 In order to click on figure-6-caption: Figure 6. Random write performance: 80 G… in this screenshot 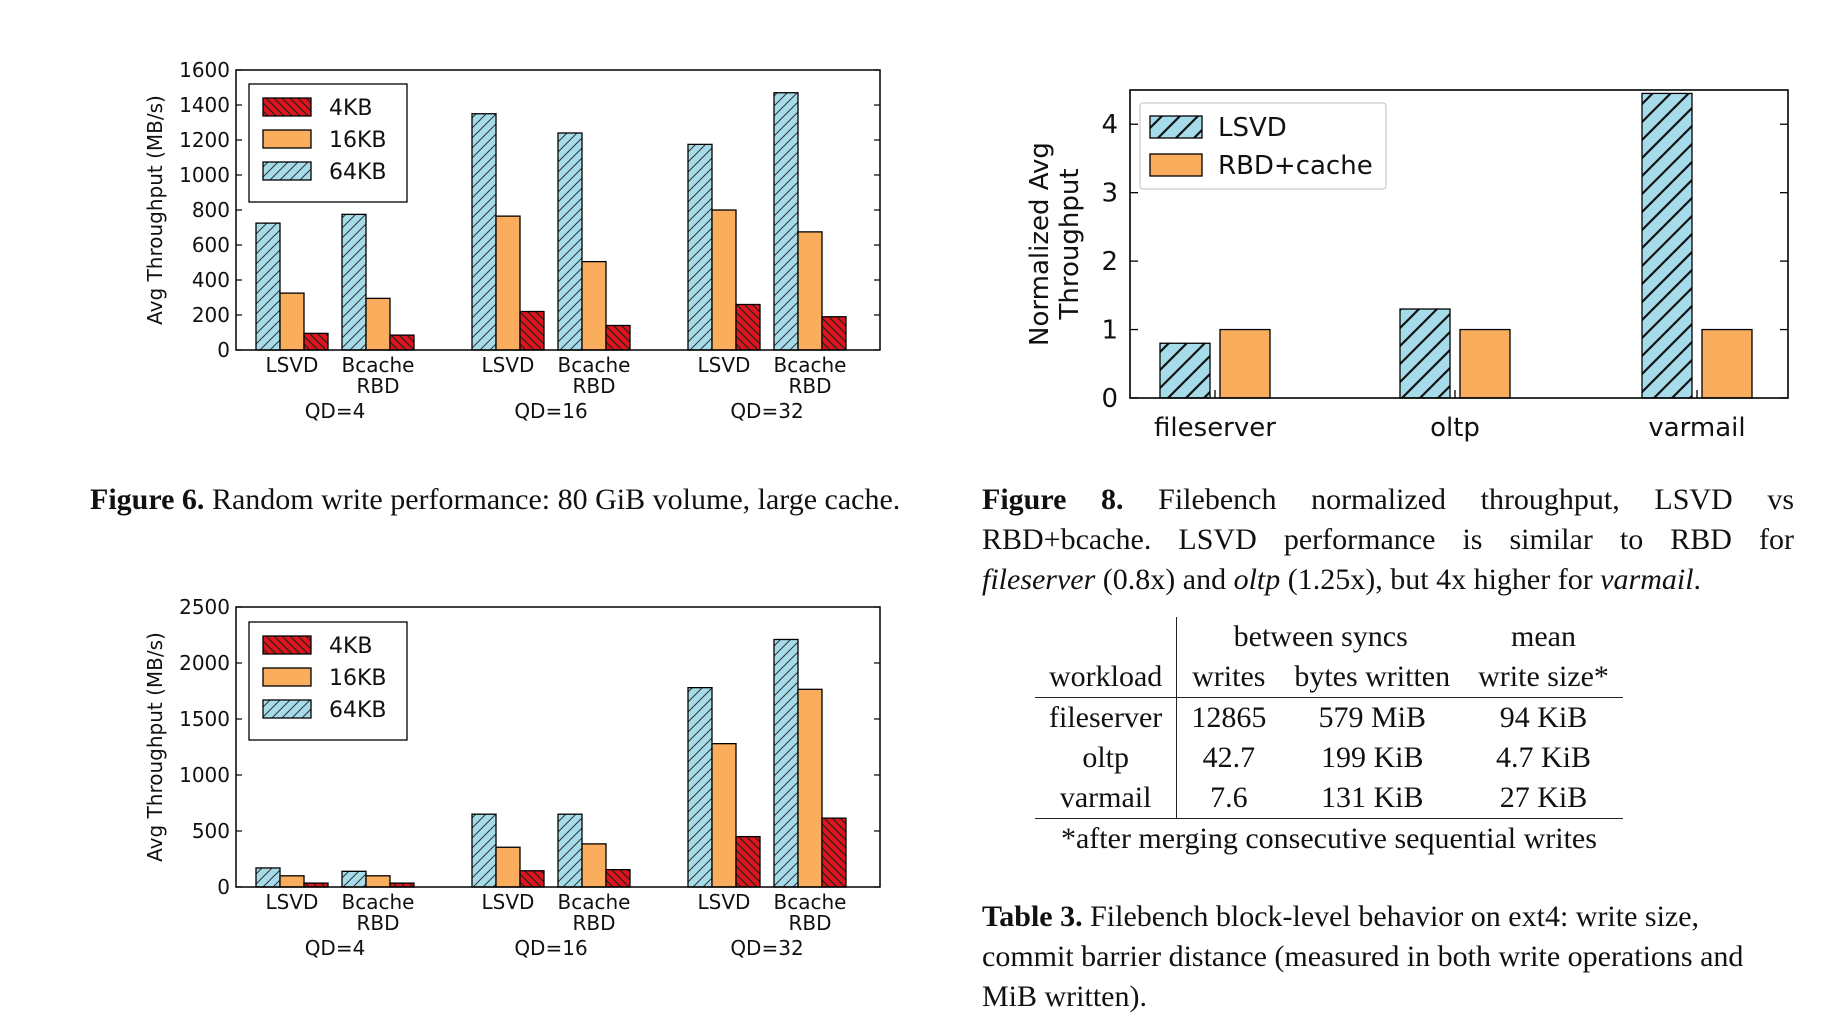, I will do `click(500, 500)`.